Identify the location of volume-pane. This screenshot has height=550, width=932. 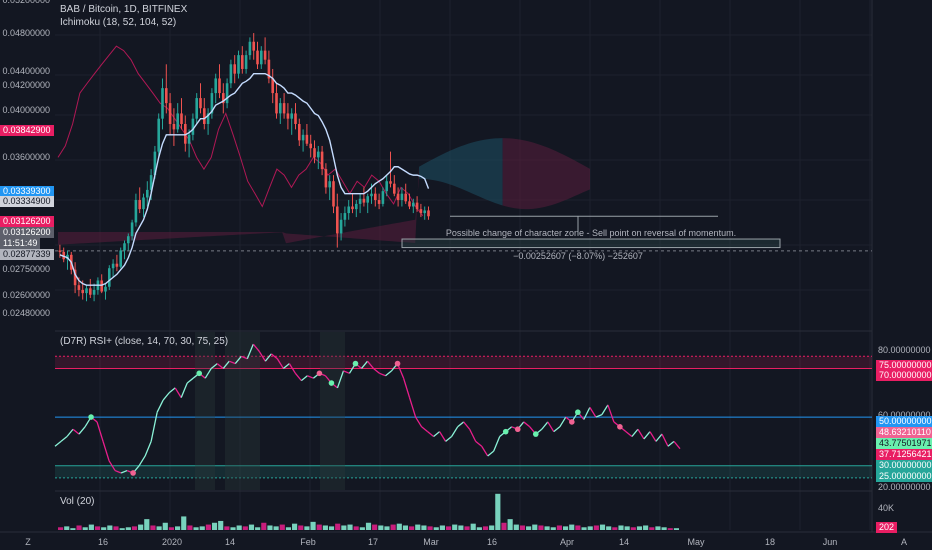
(368, 511).